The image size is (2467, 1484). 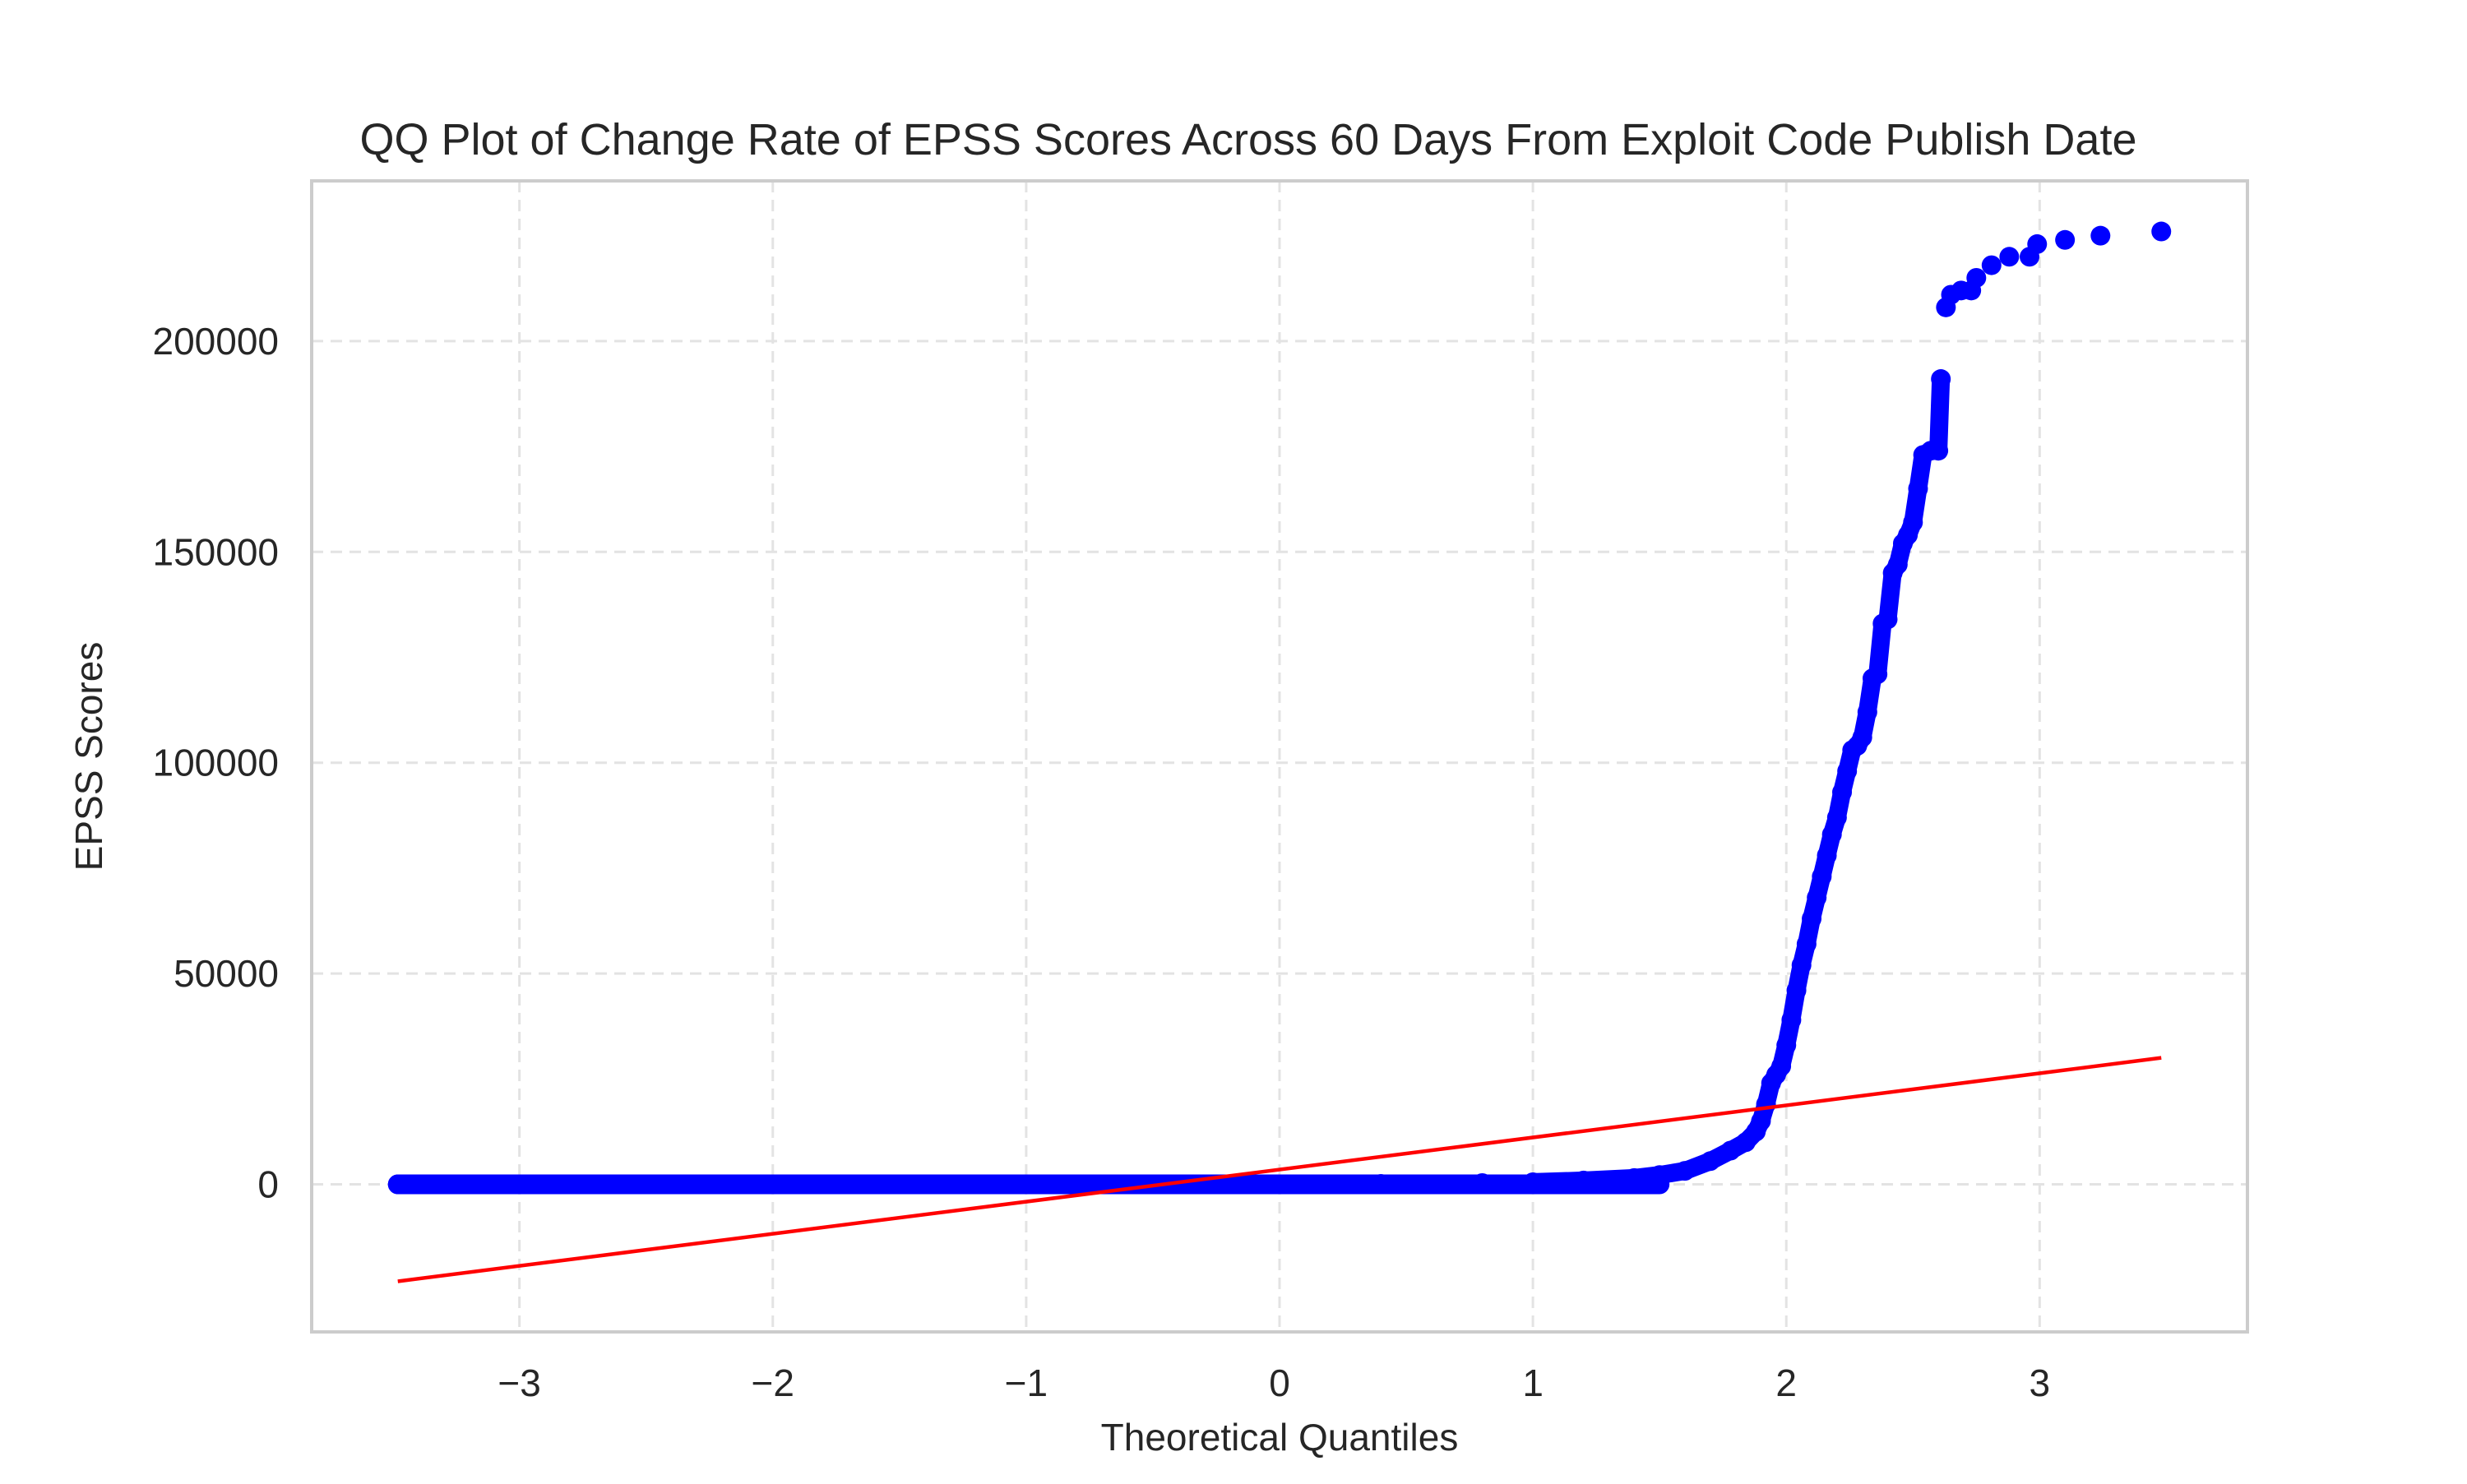 What do you see at coordinates (1786, 1382) in the screenshot?
I see `x-tick-label: 2` at bounding box center [1786, 1382].